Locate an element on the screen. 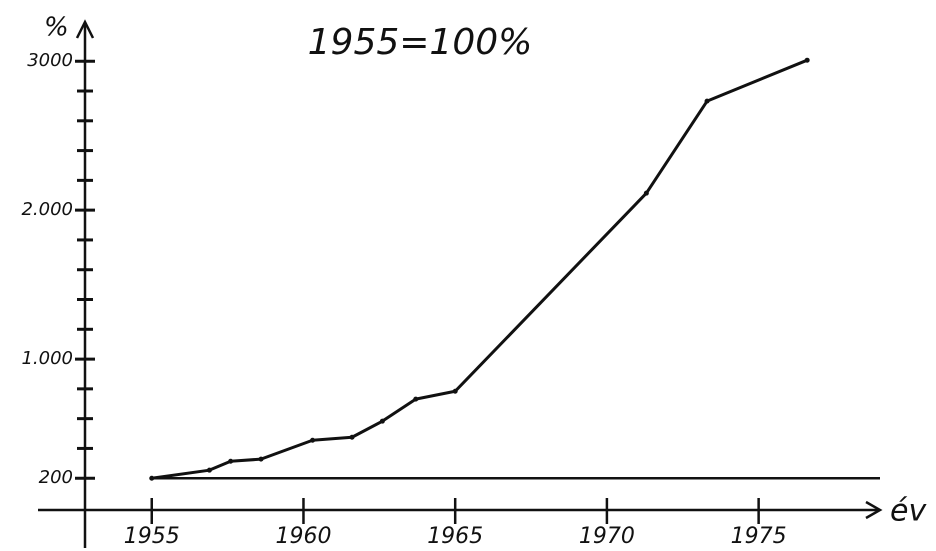  y-tick-label: 1.000 is located at coordinates (47, 358).